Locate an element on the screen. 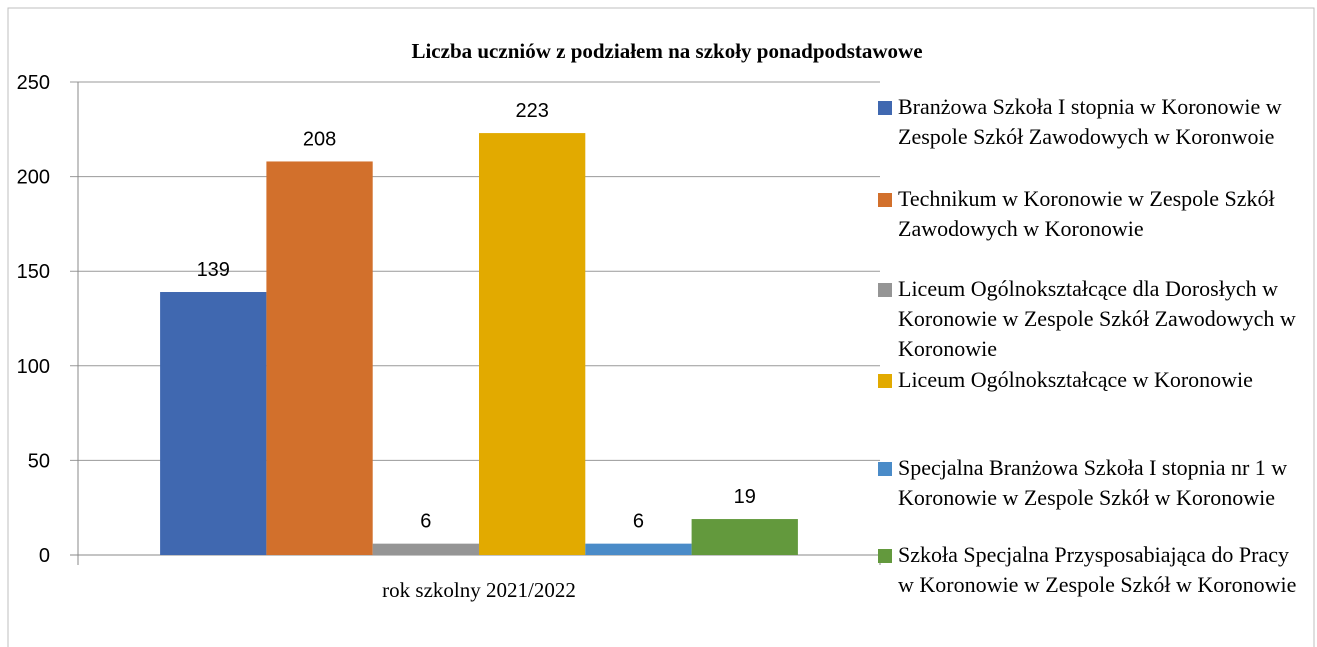 Image resolution: width=1317 pixels, height=647 pixels. data-label: 208 is located at coordinates (319, 139).